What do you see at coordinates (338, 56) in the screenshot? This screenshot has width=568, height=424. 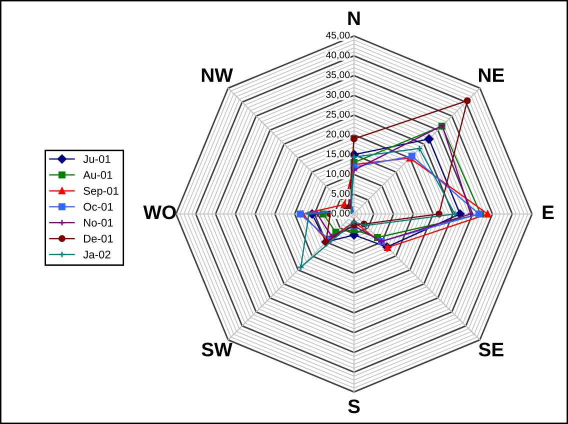 I see `y-tick-label: 40,00` at bounding box center [338, 56].